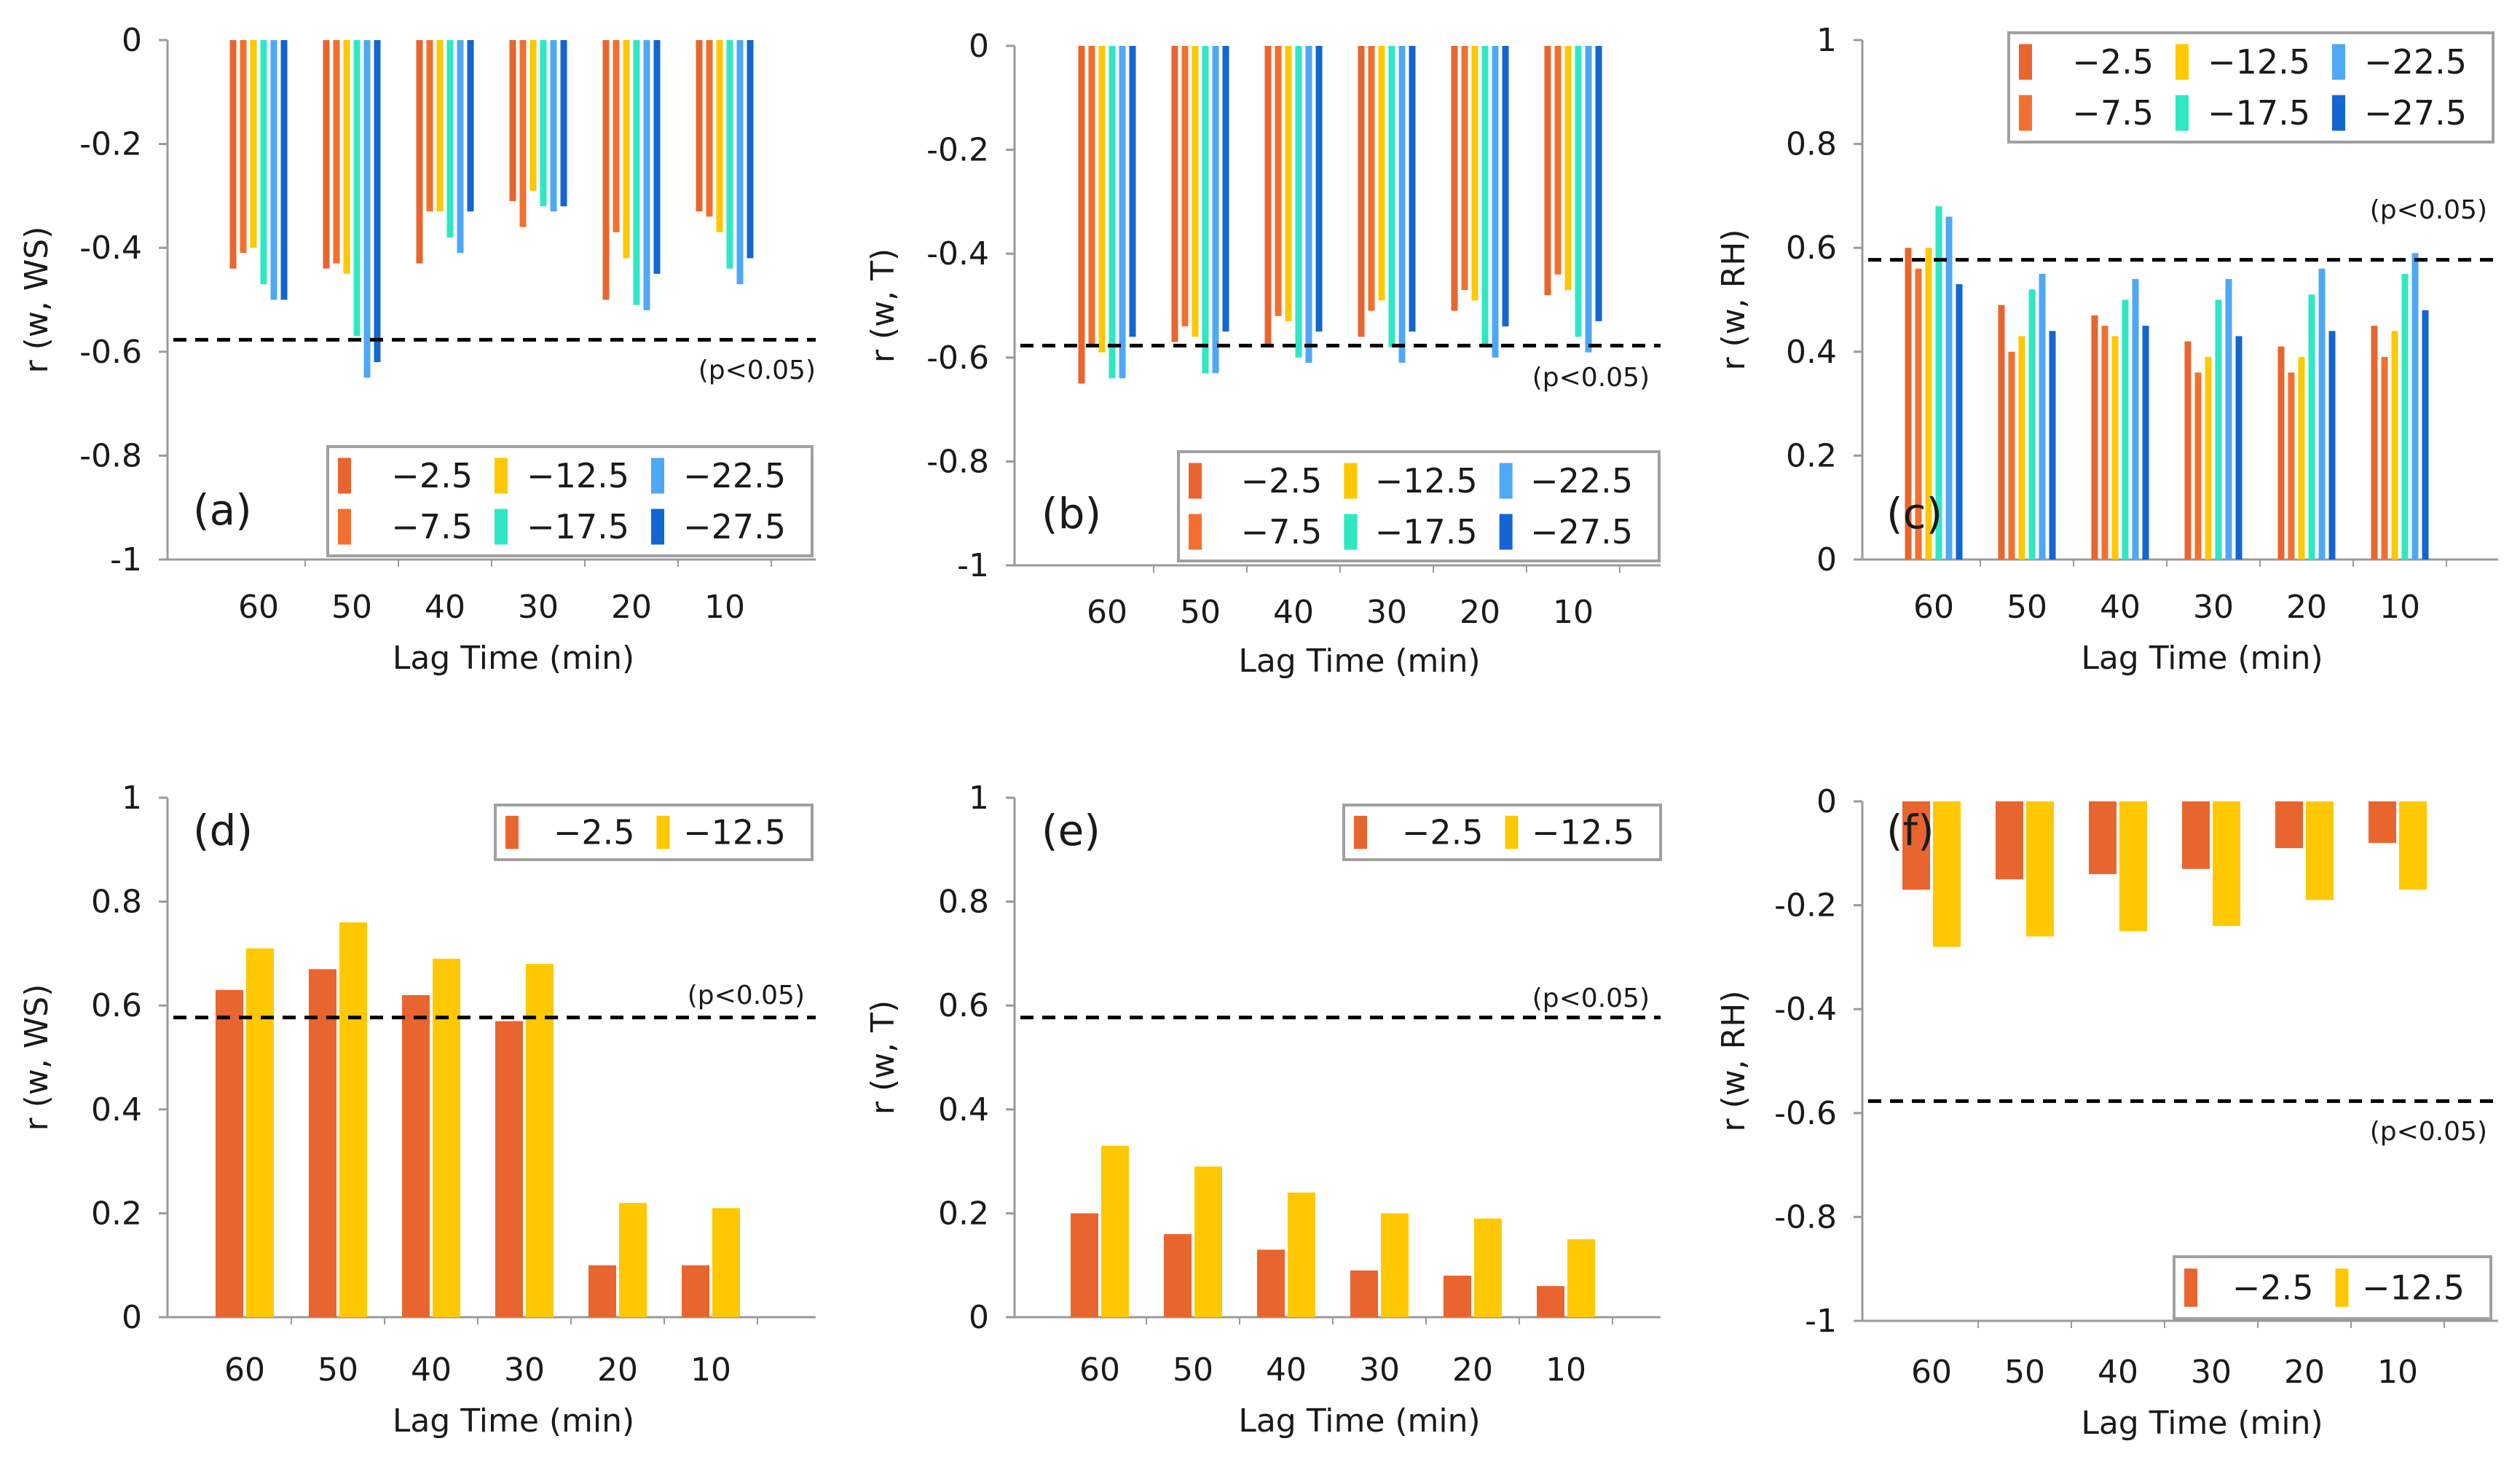  Describe the element at coordinates (2042, 416) in the screenshot. I see `bar-c-50--22.5` at that location.